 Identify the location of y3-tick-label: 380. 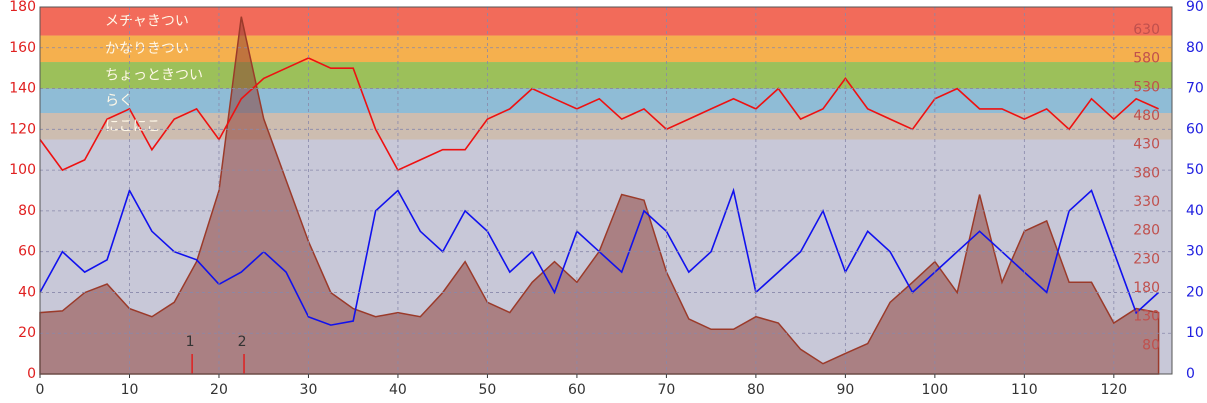
(1146, 173).